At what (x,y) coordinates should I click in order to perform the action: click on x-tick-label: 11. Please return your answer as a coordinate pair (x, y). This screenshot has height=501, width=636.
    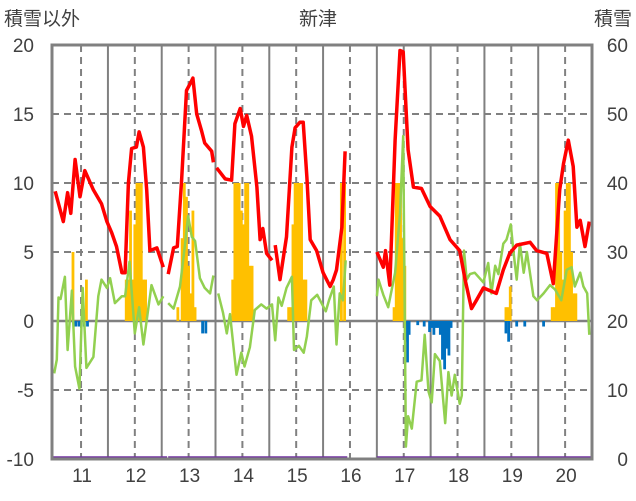
    Looking at the image, I should click on (82, 476).